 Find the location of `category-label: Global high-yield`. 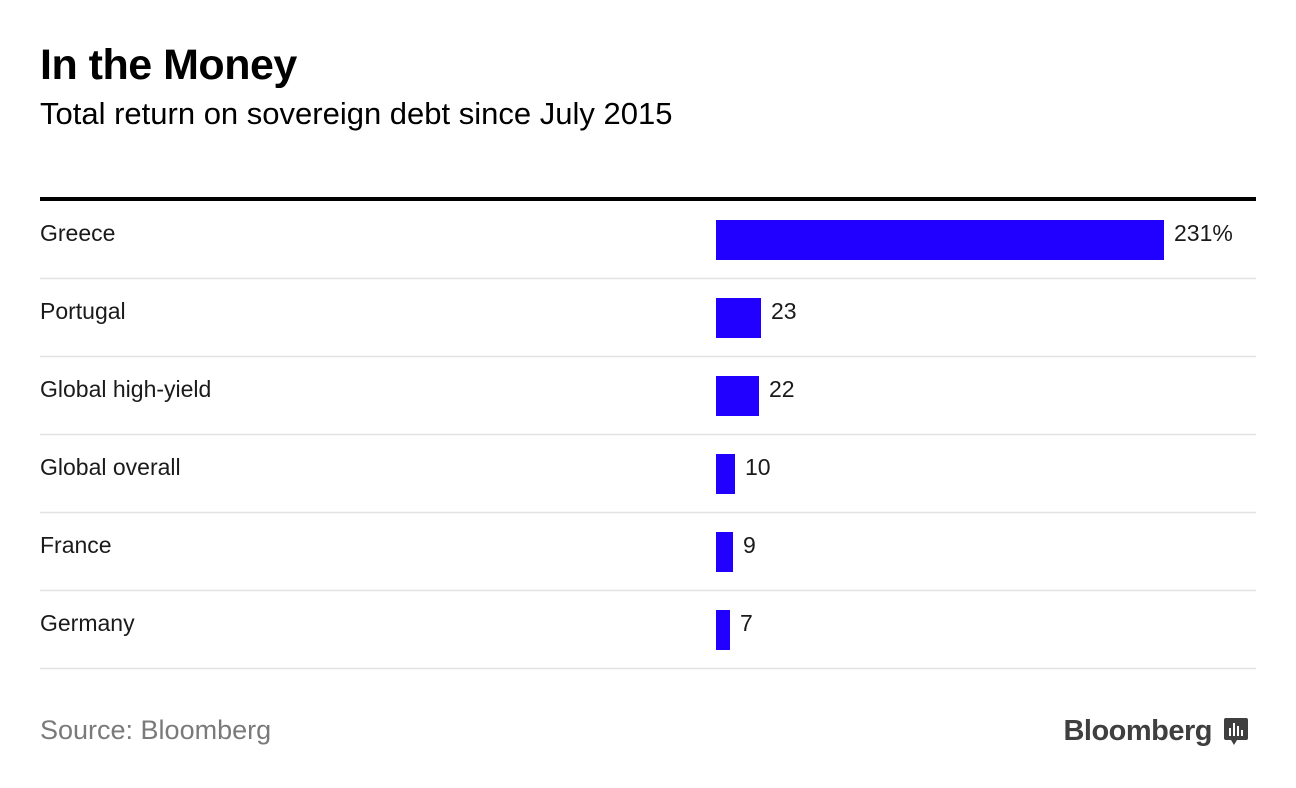

category-label: Global high-yield is located at coordinates (125, 389).